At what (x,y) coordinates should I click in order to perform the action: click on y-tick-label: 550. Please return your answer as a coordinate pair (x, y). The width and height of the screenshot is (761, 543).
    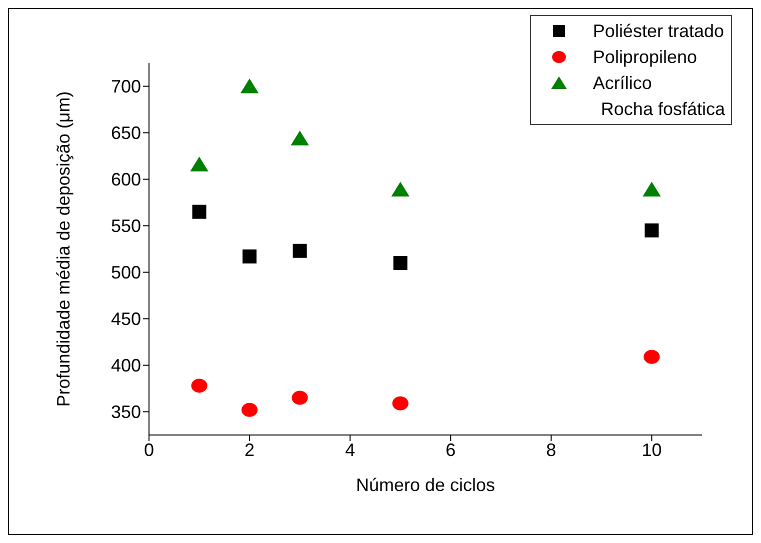
    Looking at the image, I should click on (125, 226).